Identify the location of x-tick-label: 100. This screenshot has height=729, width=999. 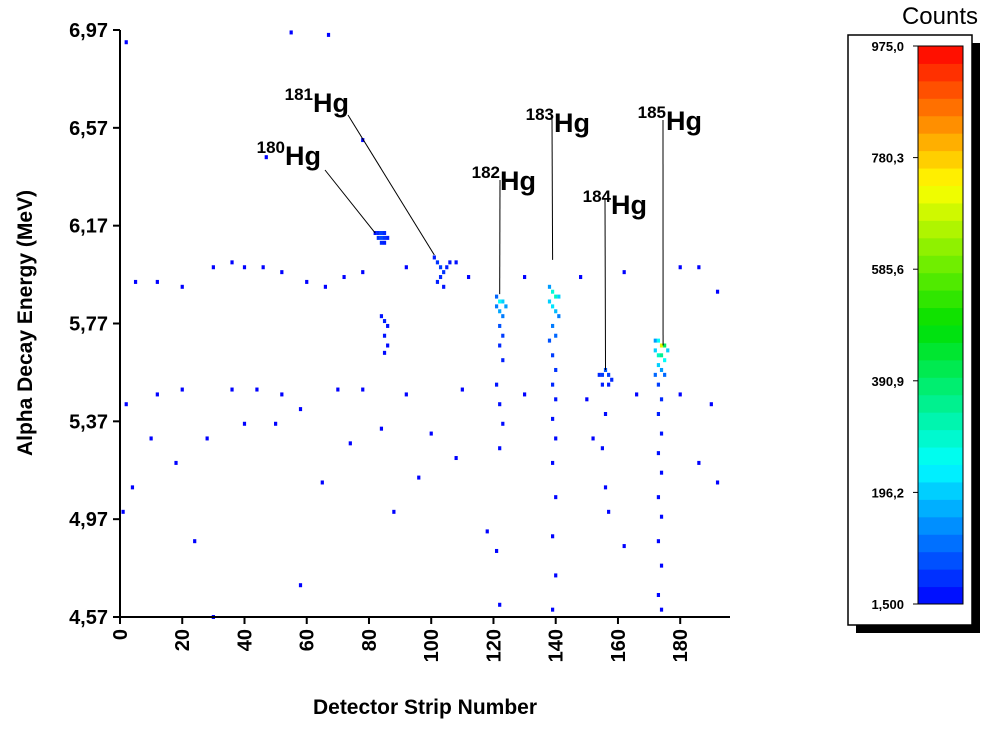
(432, 645).